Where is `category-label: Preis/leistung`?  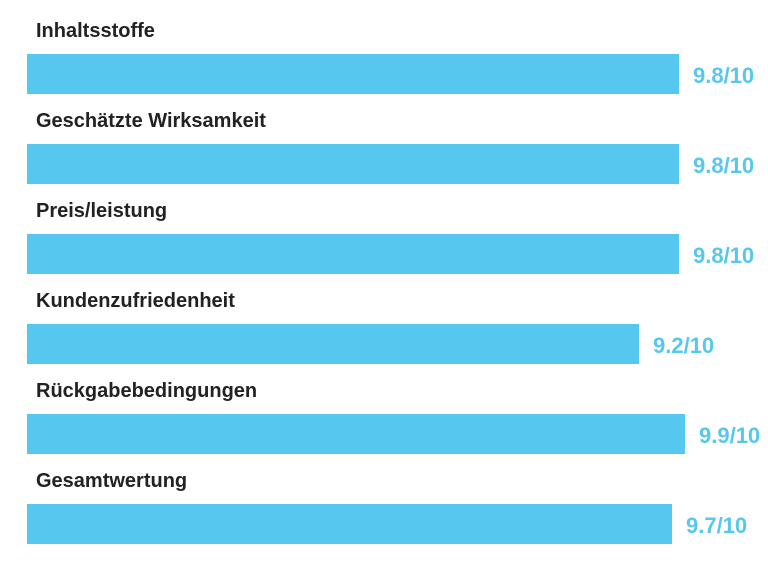 category-label: Preis/leistung is located at coordinates (102, 211).